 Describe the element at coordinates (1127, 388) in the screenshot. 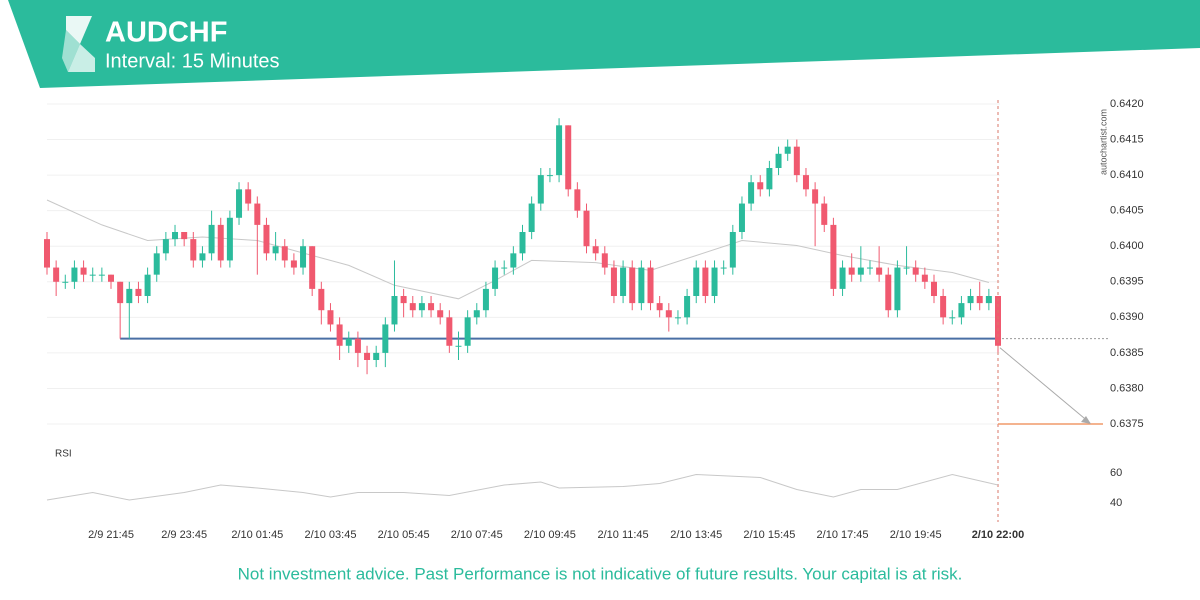

I see `y-tick-label: 0.6380` at that location.